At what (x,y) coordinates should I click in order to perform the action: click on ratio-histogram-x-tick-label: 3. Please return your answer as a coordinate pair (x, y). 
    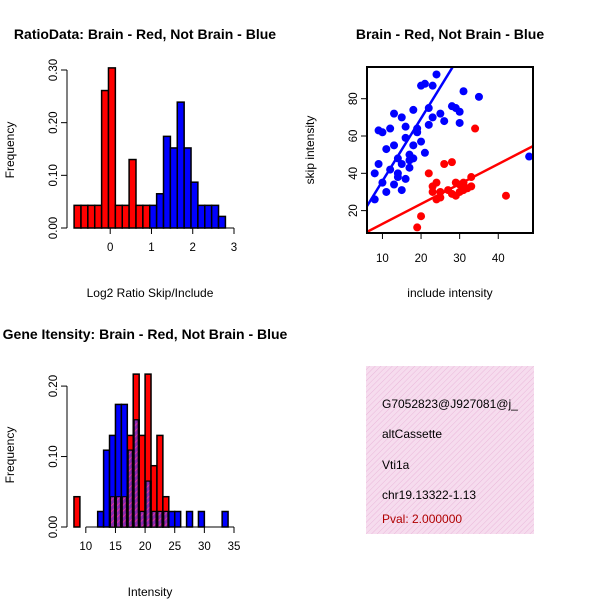
    Looking at the image, I should click on (234, 248).